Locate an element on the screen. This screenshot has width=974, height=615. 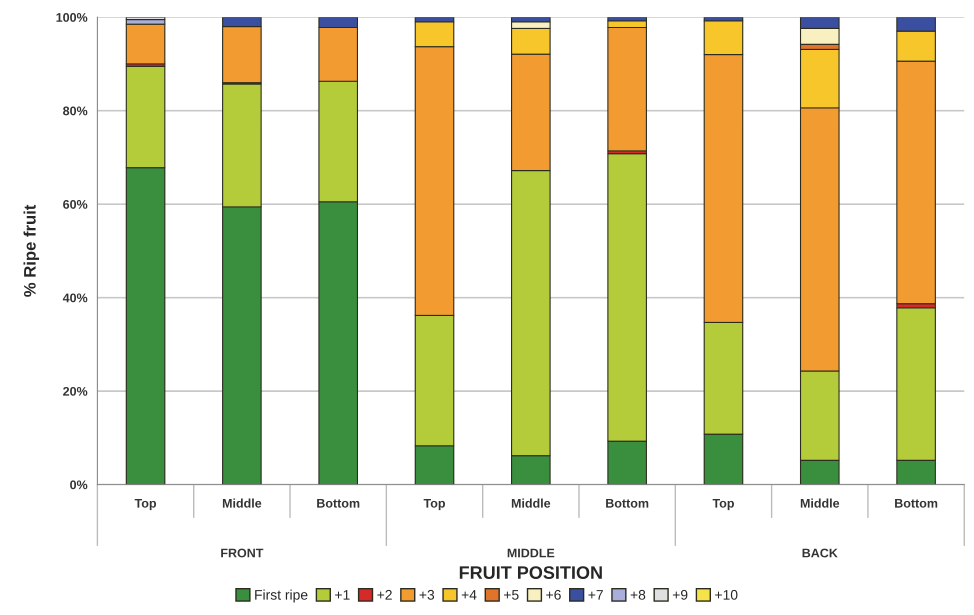
legend-label: +1 is located at coordinates (342, 595).